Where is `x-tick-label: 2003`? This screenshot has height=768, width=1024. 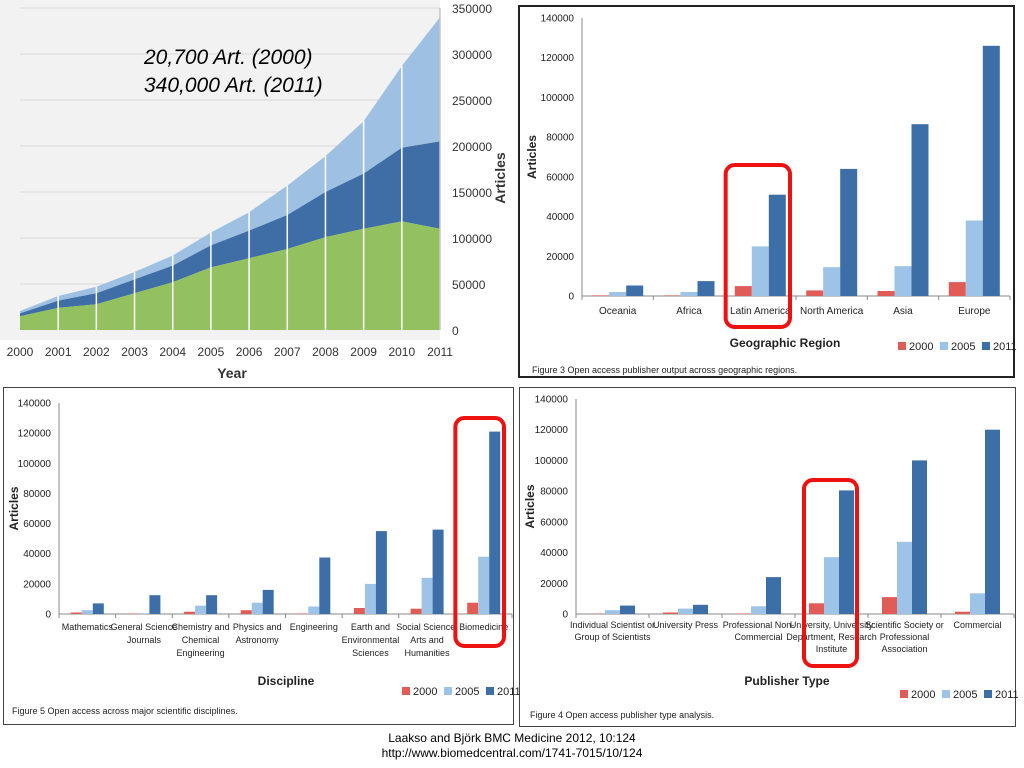
x-tick-label: 2003 is located at coordinates (134, 352).